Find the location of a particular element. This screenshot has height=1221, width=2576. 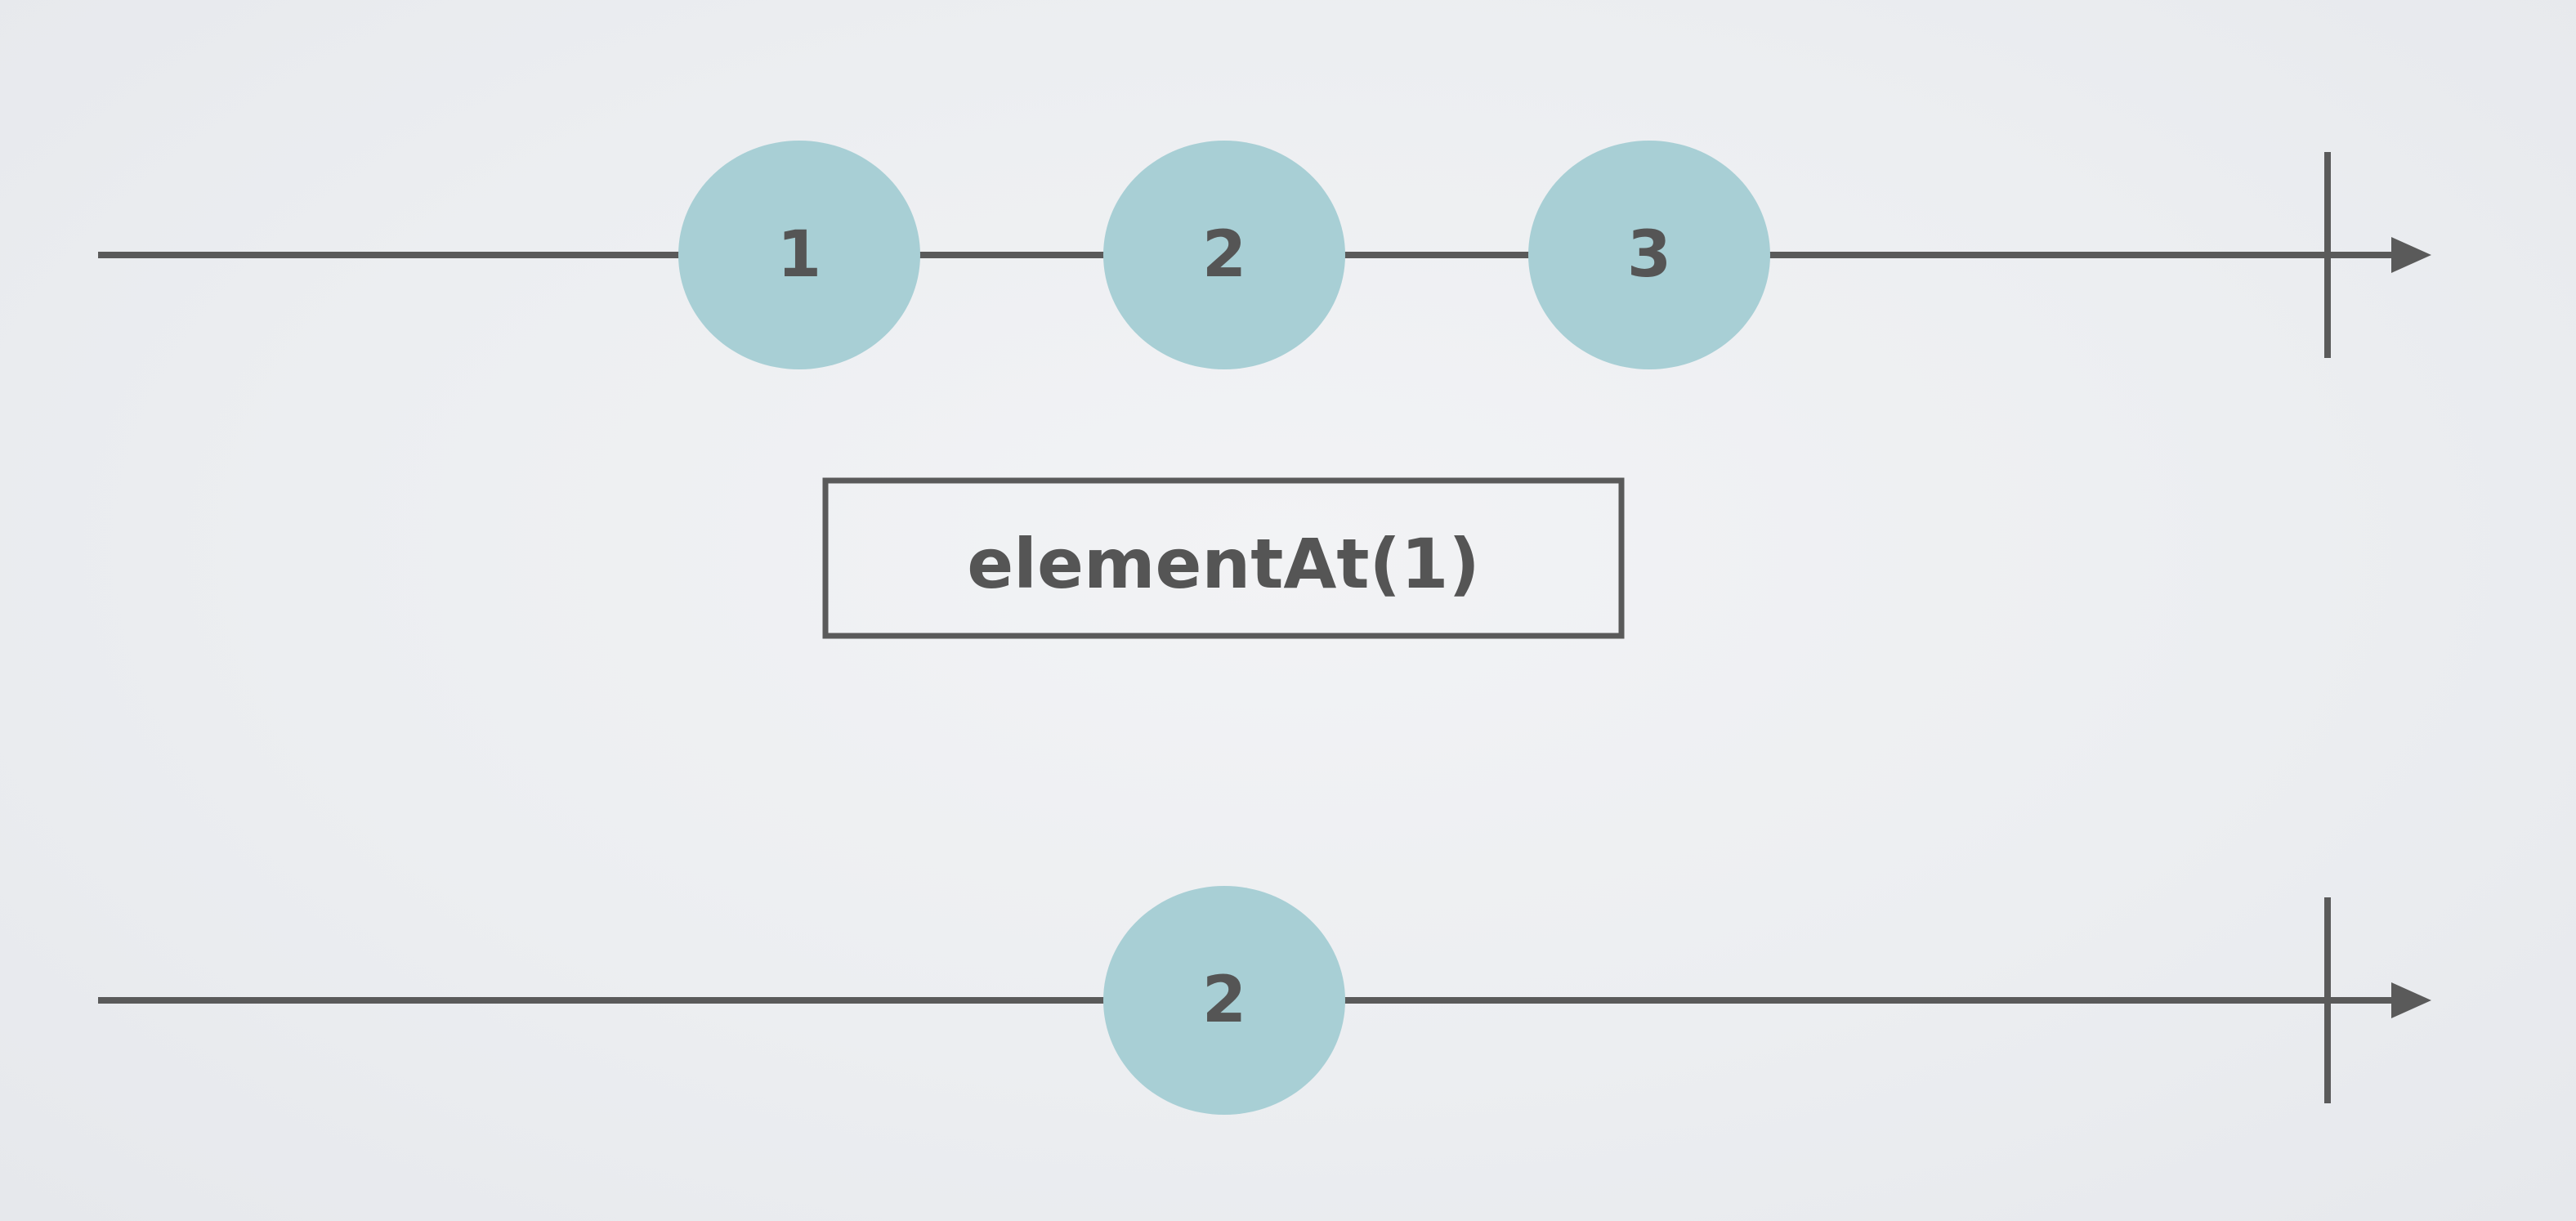

operator-box-border is located at coordinates (1223, 558).